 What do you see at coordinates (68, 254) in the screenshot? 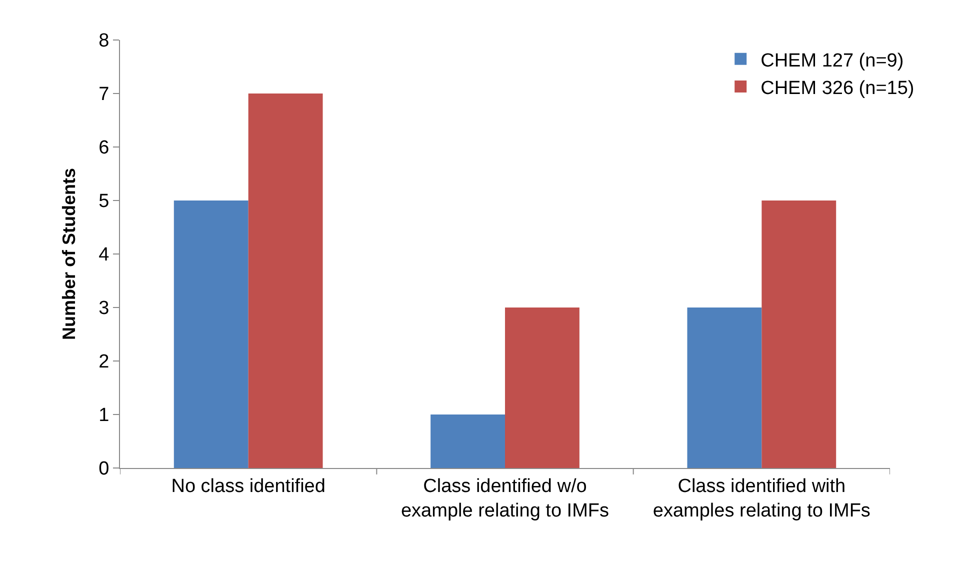
I see `y-axis-title: Number of Students` at bounding box center [68, 254].